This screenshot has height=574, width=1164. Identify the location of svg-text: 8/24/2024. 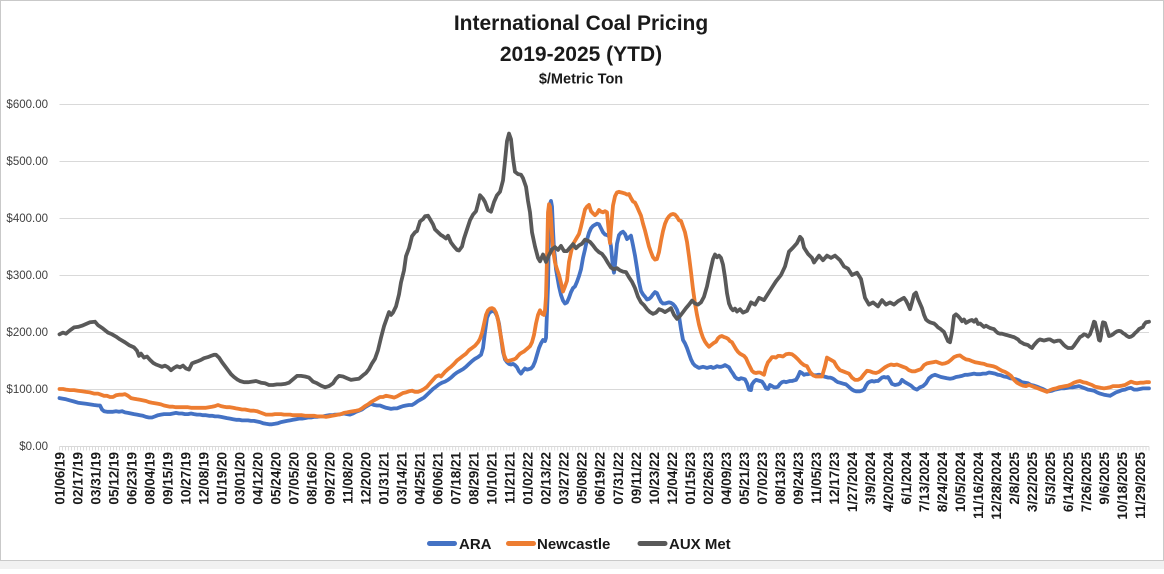
(942, 482).